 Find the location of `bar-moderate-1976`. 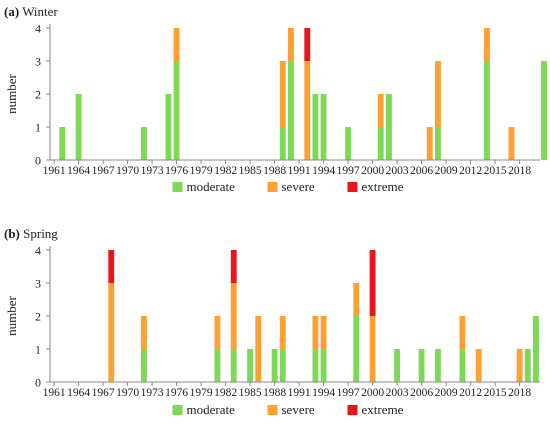

bar-moderate-1976 is located at coordinates (176, 110).